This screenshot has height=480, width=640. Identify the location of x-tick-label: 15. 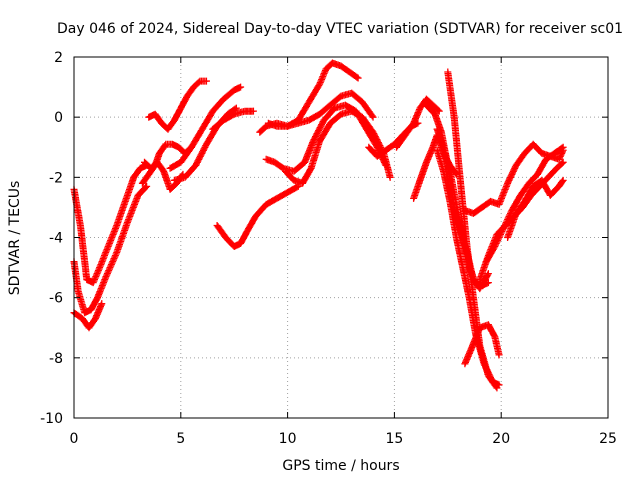
(394, 439).